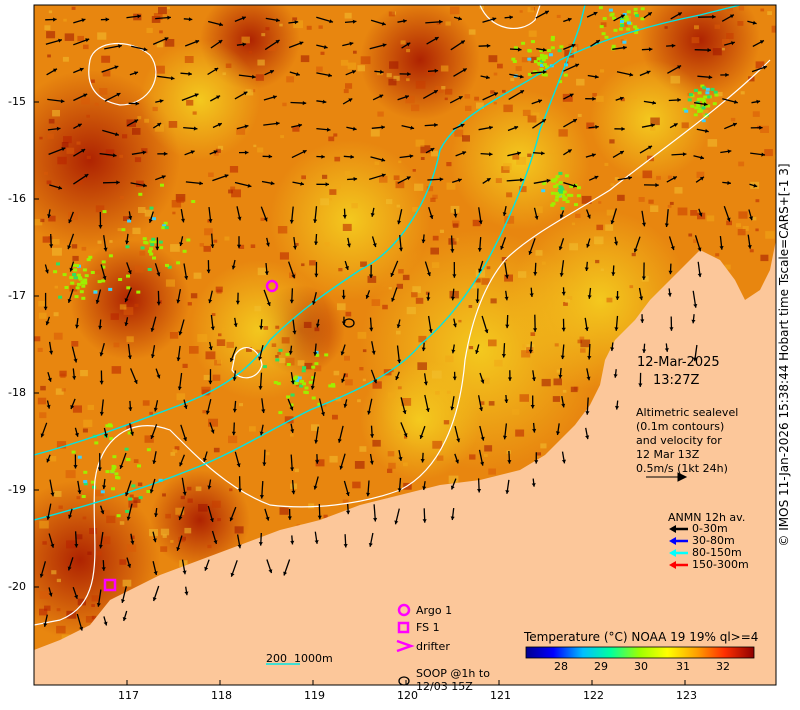  What do you see at coordinates (679, 440) in the screenshot?
I see `altimetry-line-3: and velocity for` at bounding box center [679, 440].